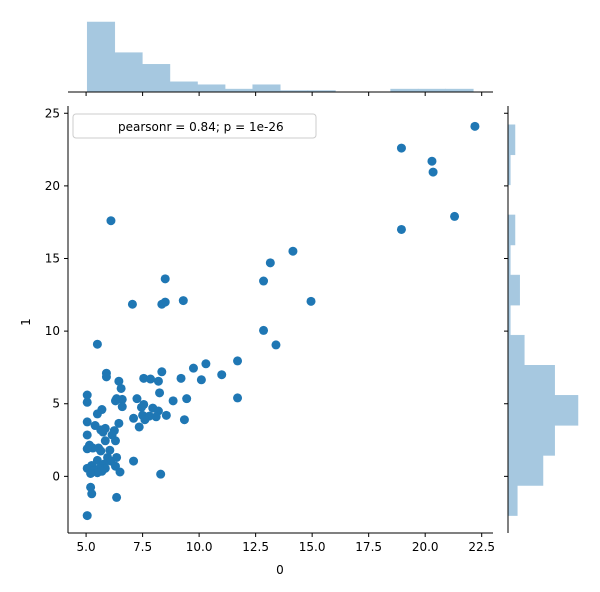  I want to click on y-marginal-axis, so click(506, 319).